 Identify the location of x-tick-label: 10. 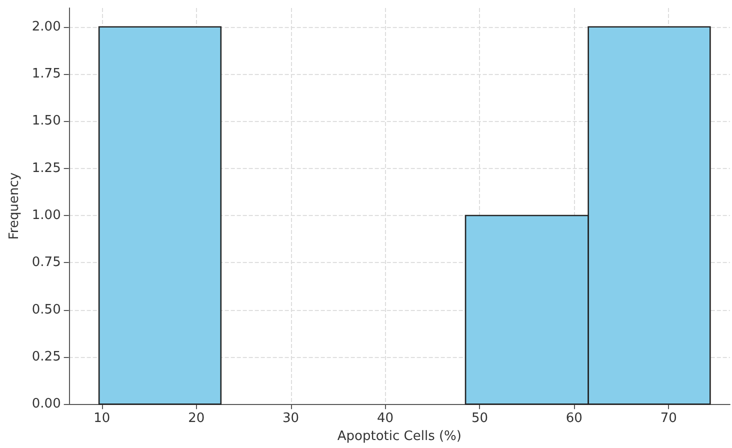
(102, 418).